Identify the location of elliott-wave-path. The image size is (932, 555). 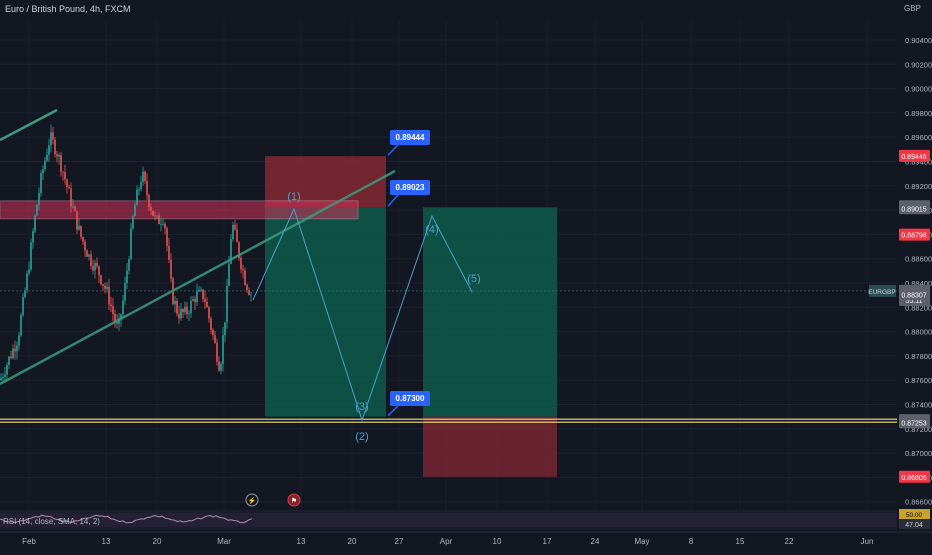
(362, 314).